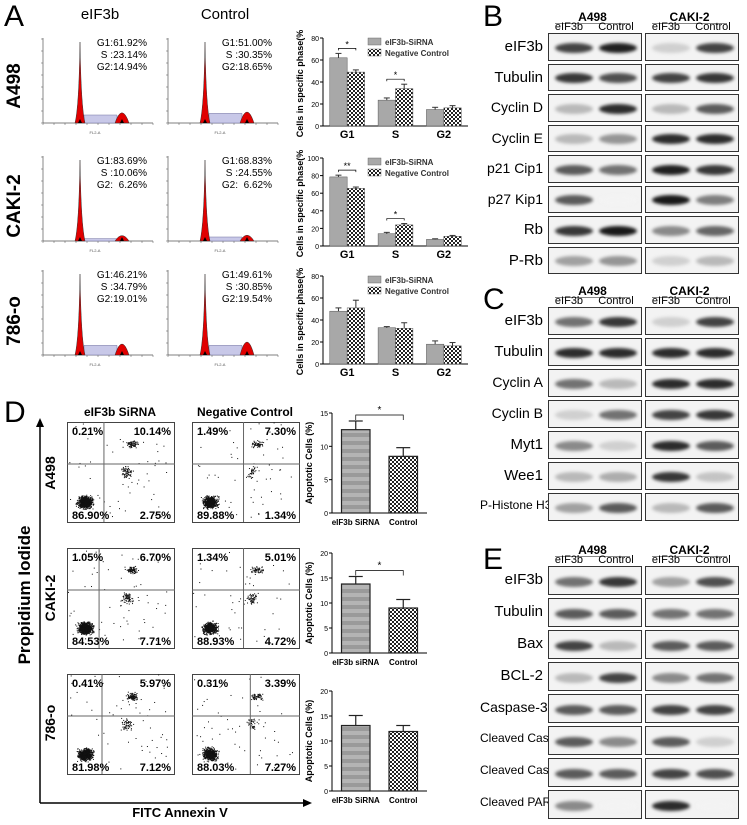 The image size is (747, 825). Describe the element at coordinates (443, 135) in the screenshot. I see `x-tick-label: G2` at that location.